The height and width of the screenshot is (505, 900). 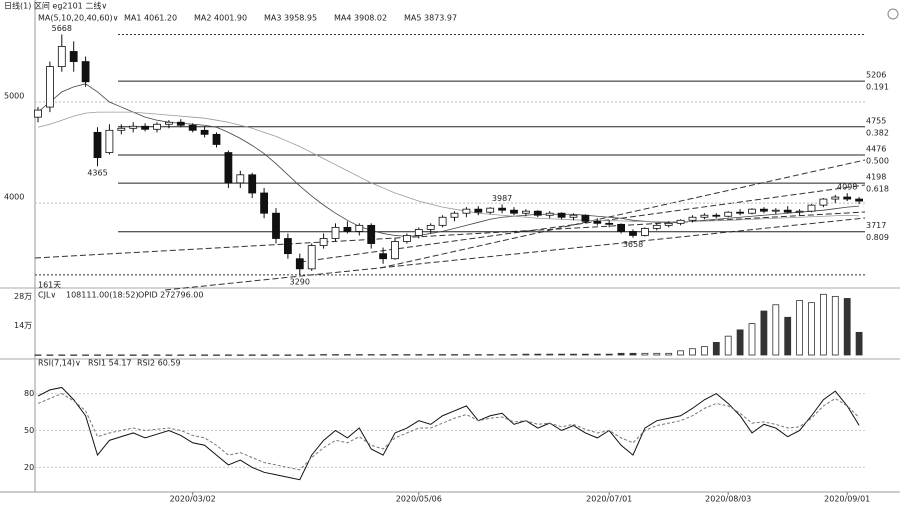 I want to click on legend-entry: MA2 4001.90, so click(x=220, y=18).